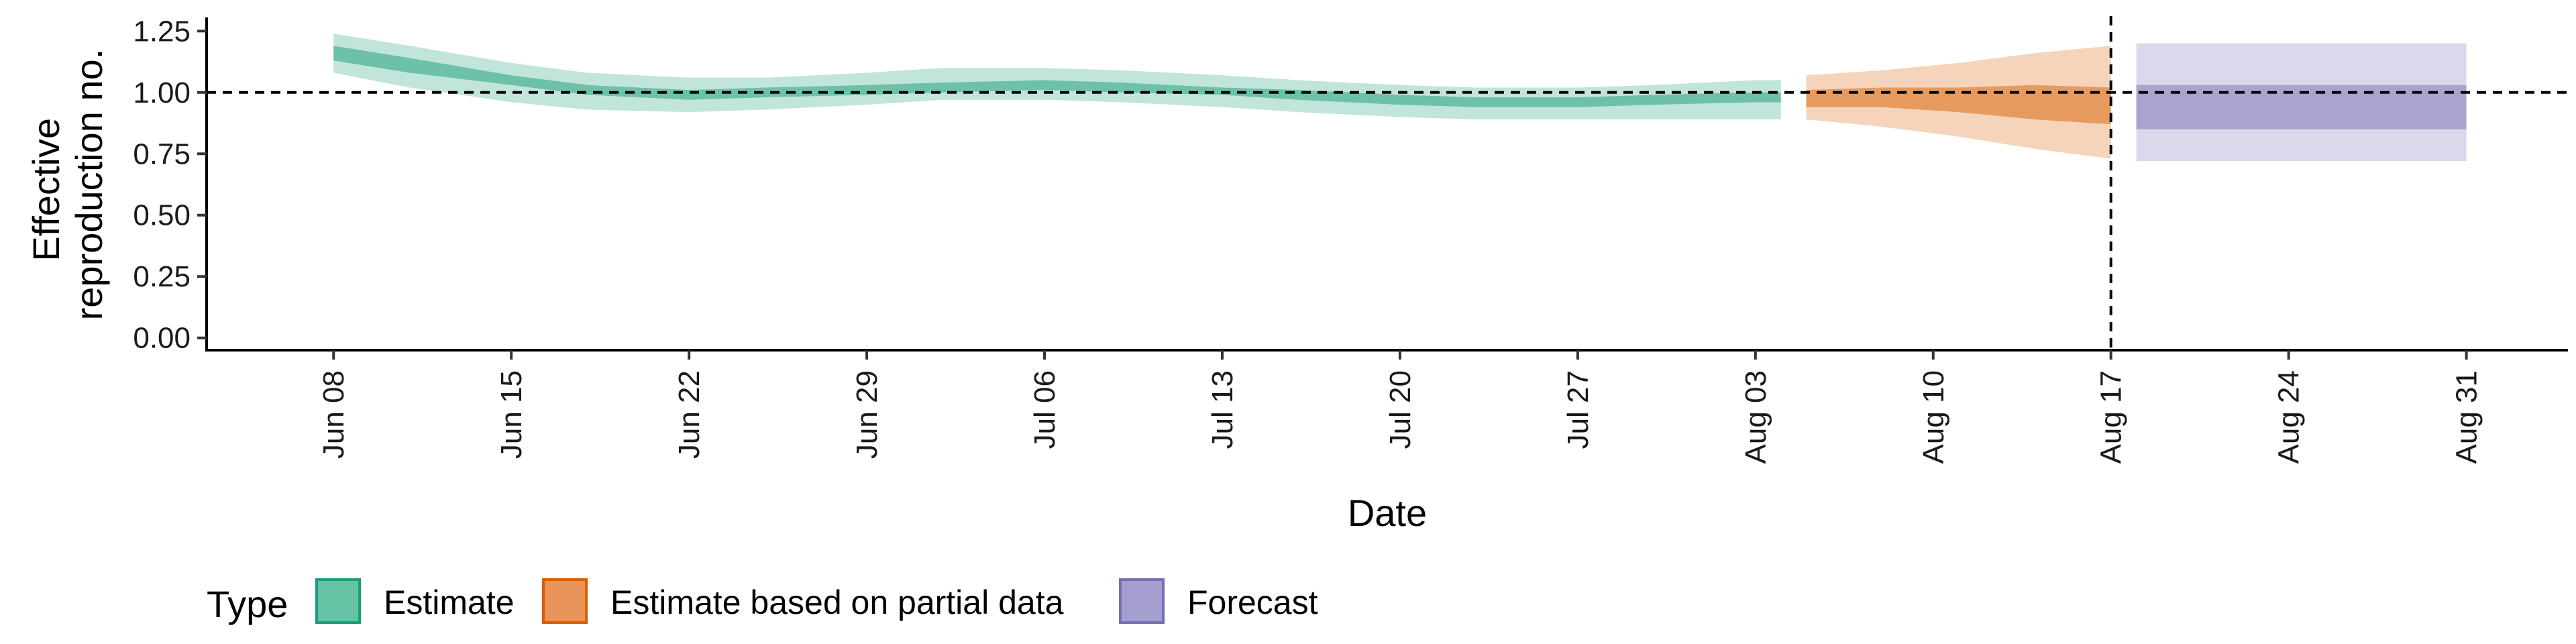  Describe the element at coordinates (162, 338) in the screenshot. I see `y-tick-label: 0.00` at that location.